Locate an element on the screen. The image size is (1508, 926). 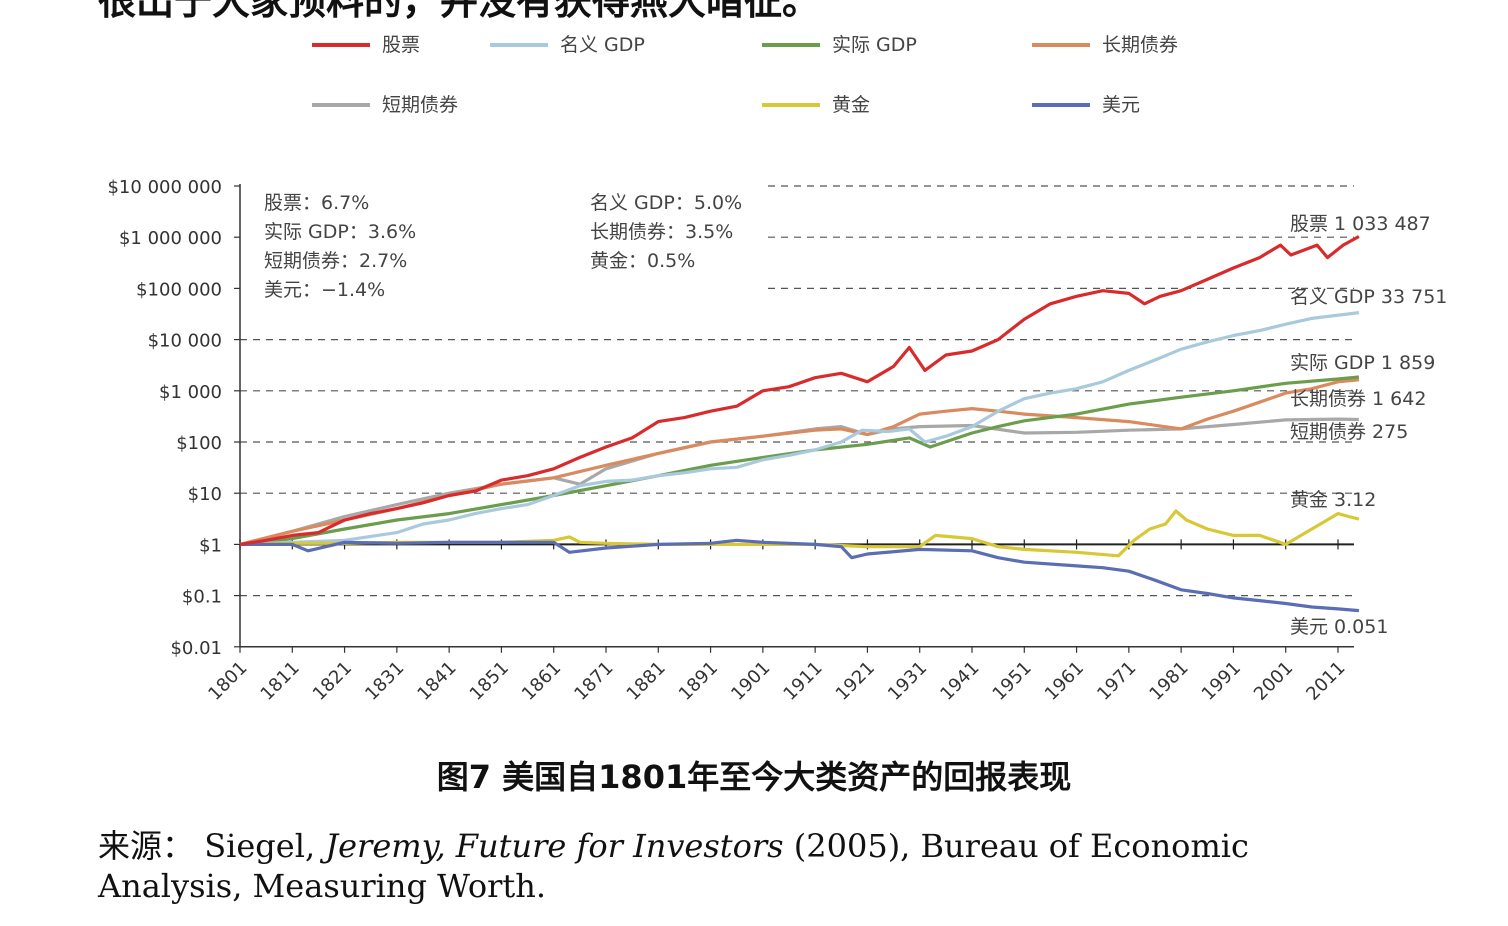
x-tick-label-7: 1871 is located at coordinates (593, 680).